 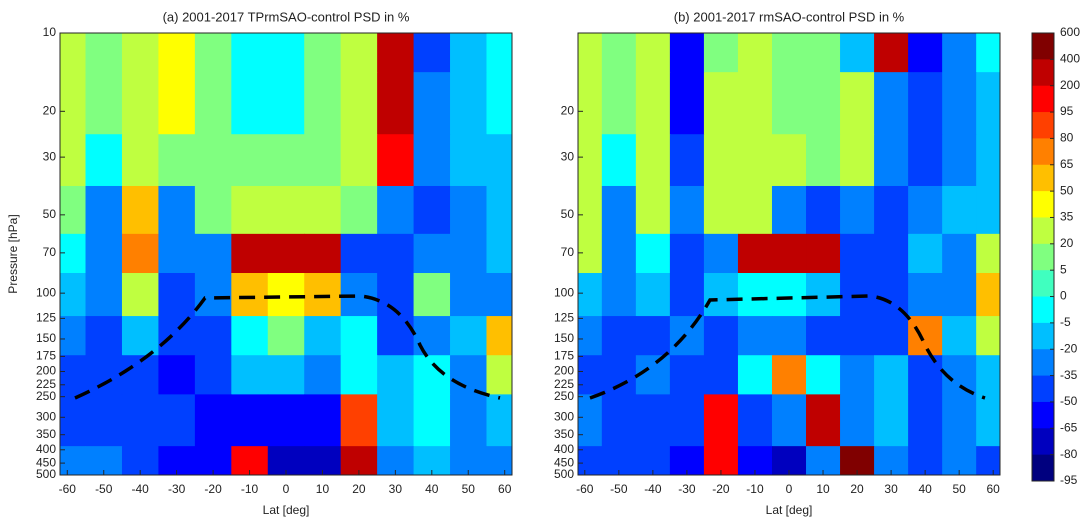 I want to click on x-tick-label: -10, so click(x=250, y=489).